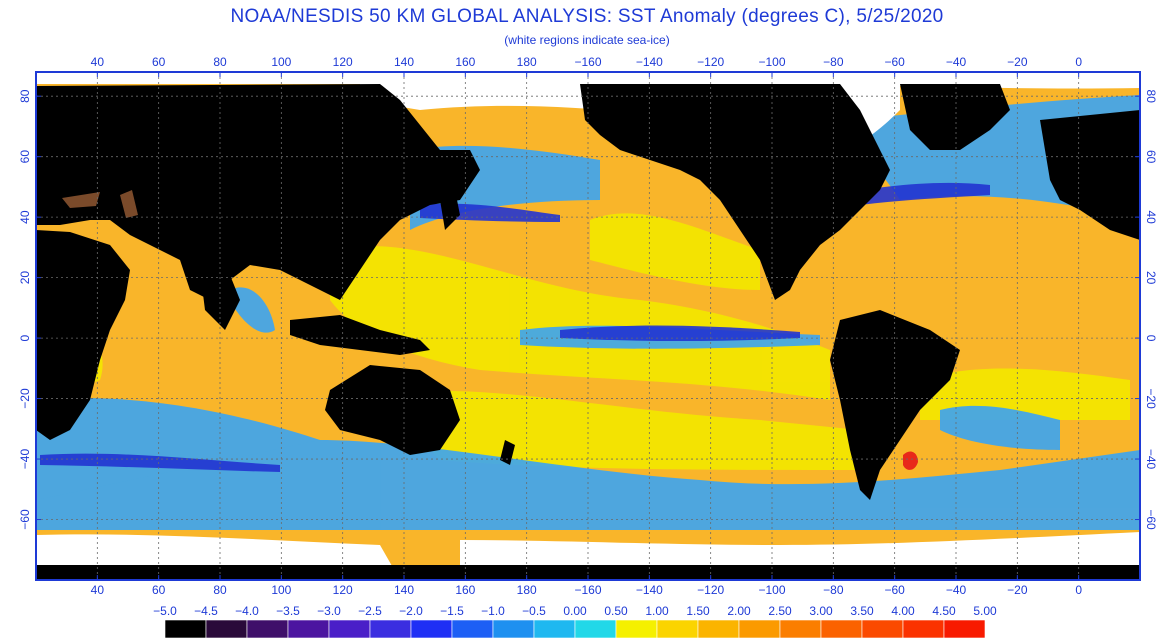  What do you see at coordinates (956, 590) in the screenshot?
I see `lon-tick-label-bottom: −40` at bounding box center [956, 590].